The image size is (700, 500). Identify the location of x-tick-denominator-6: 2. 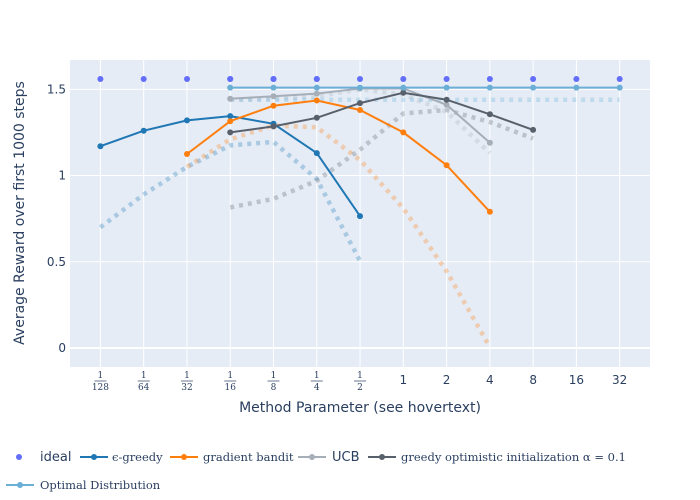
(360, 388).